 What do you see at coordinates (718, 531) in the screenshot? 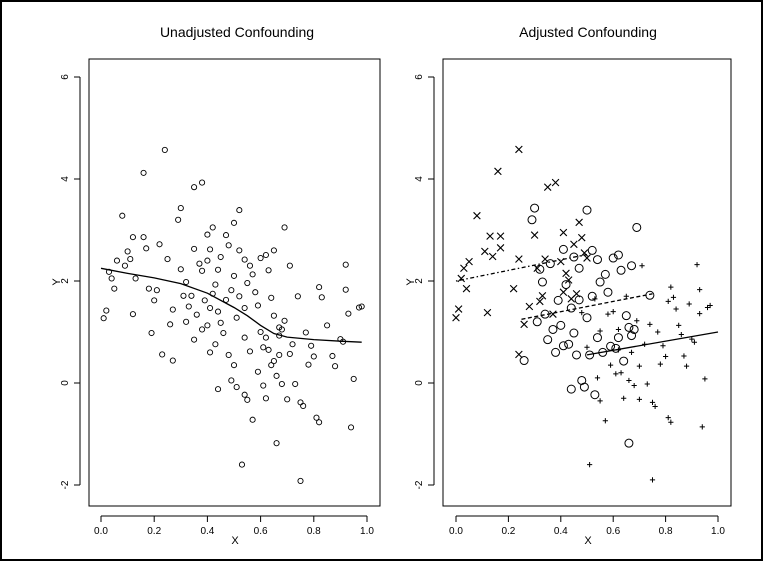
I see `x-tick-label: 1.0` at bounding box center [718, 531].